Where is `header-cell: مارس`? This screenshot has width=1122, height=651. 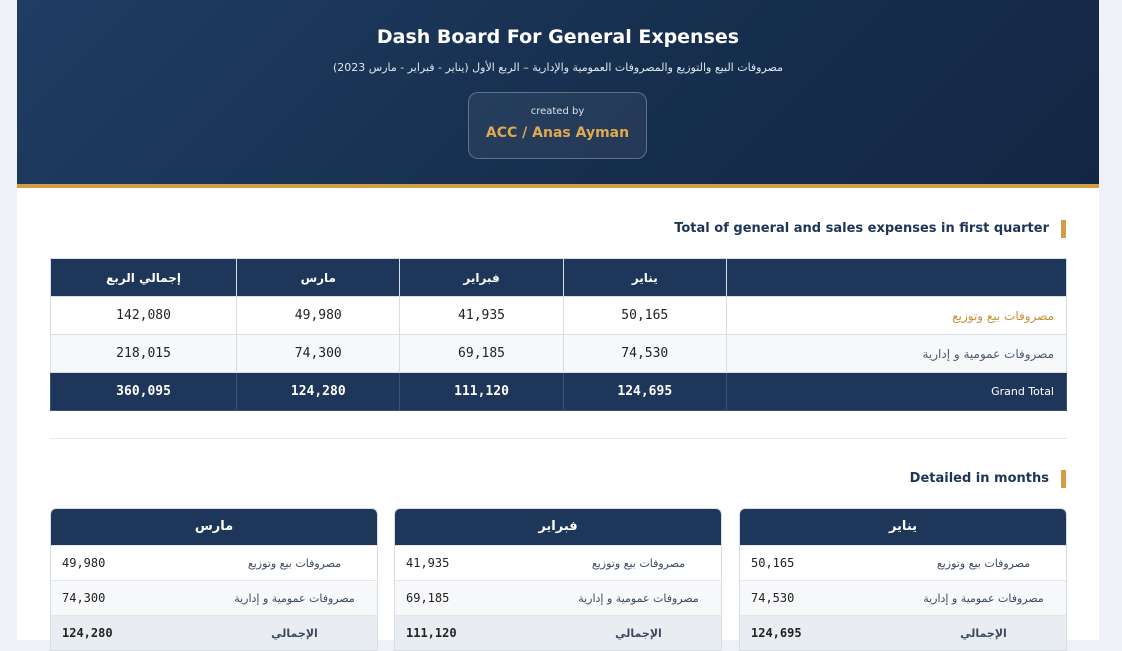
header-cell: مارس is located at coordinates (318, 277).